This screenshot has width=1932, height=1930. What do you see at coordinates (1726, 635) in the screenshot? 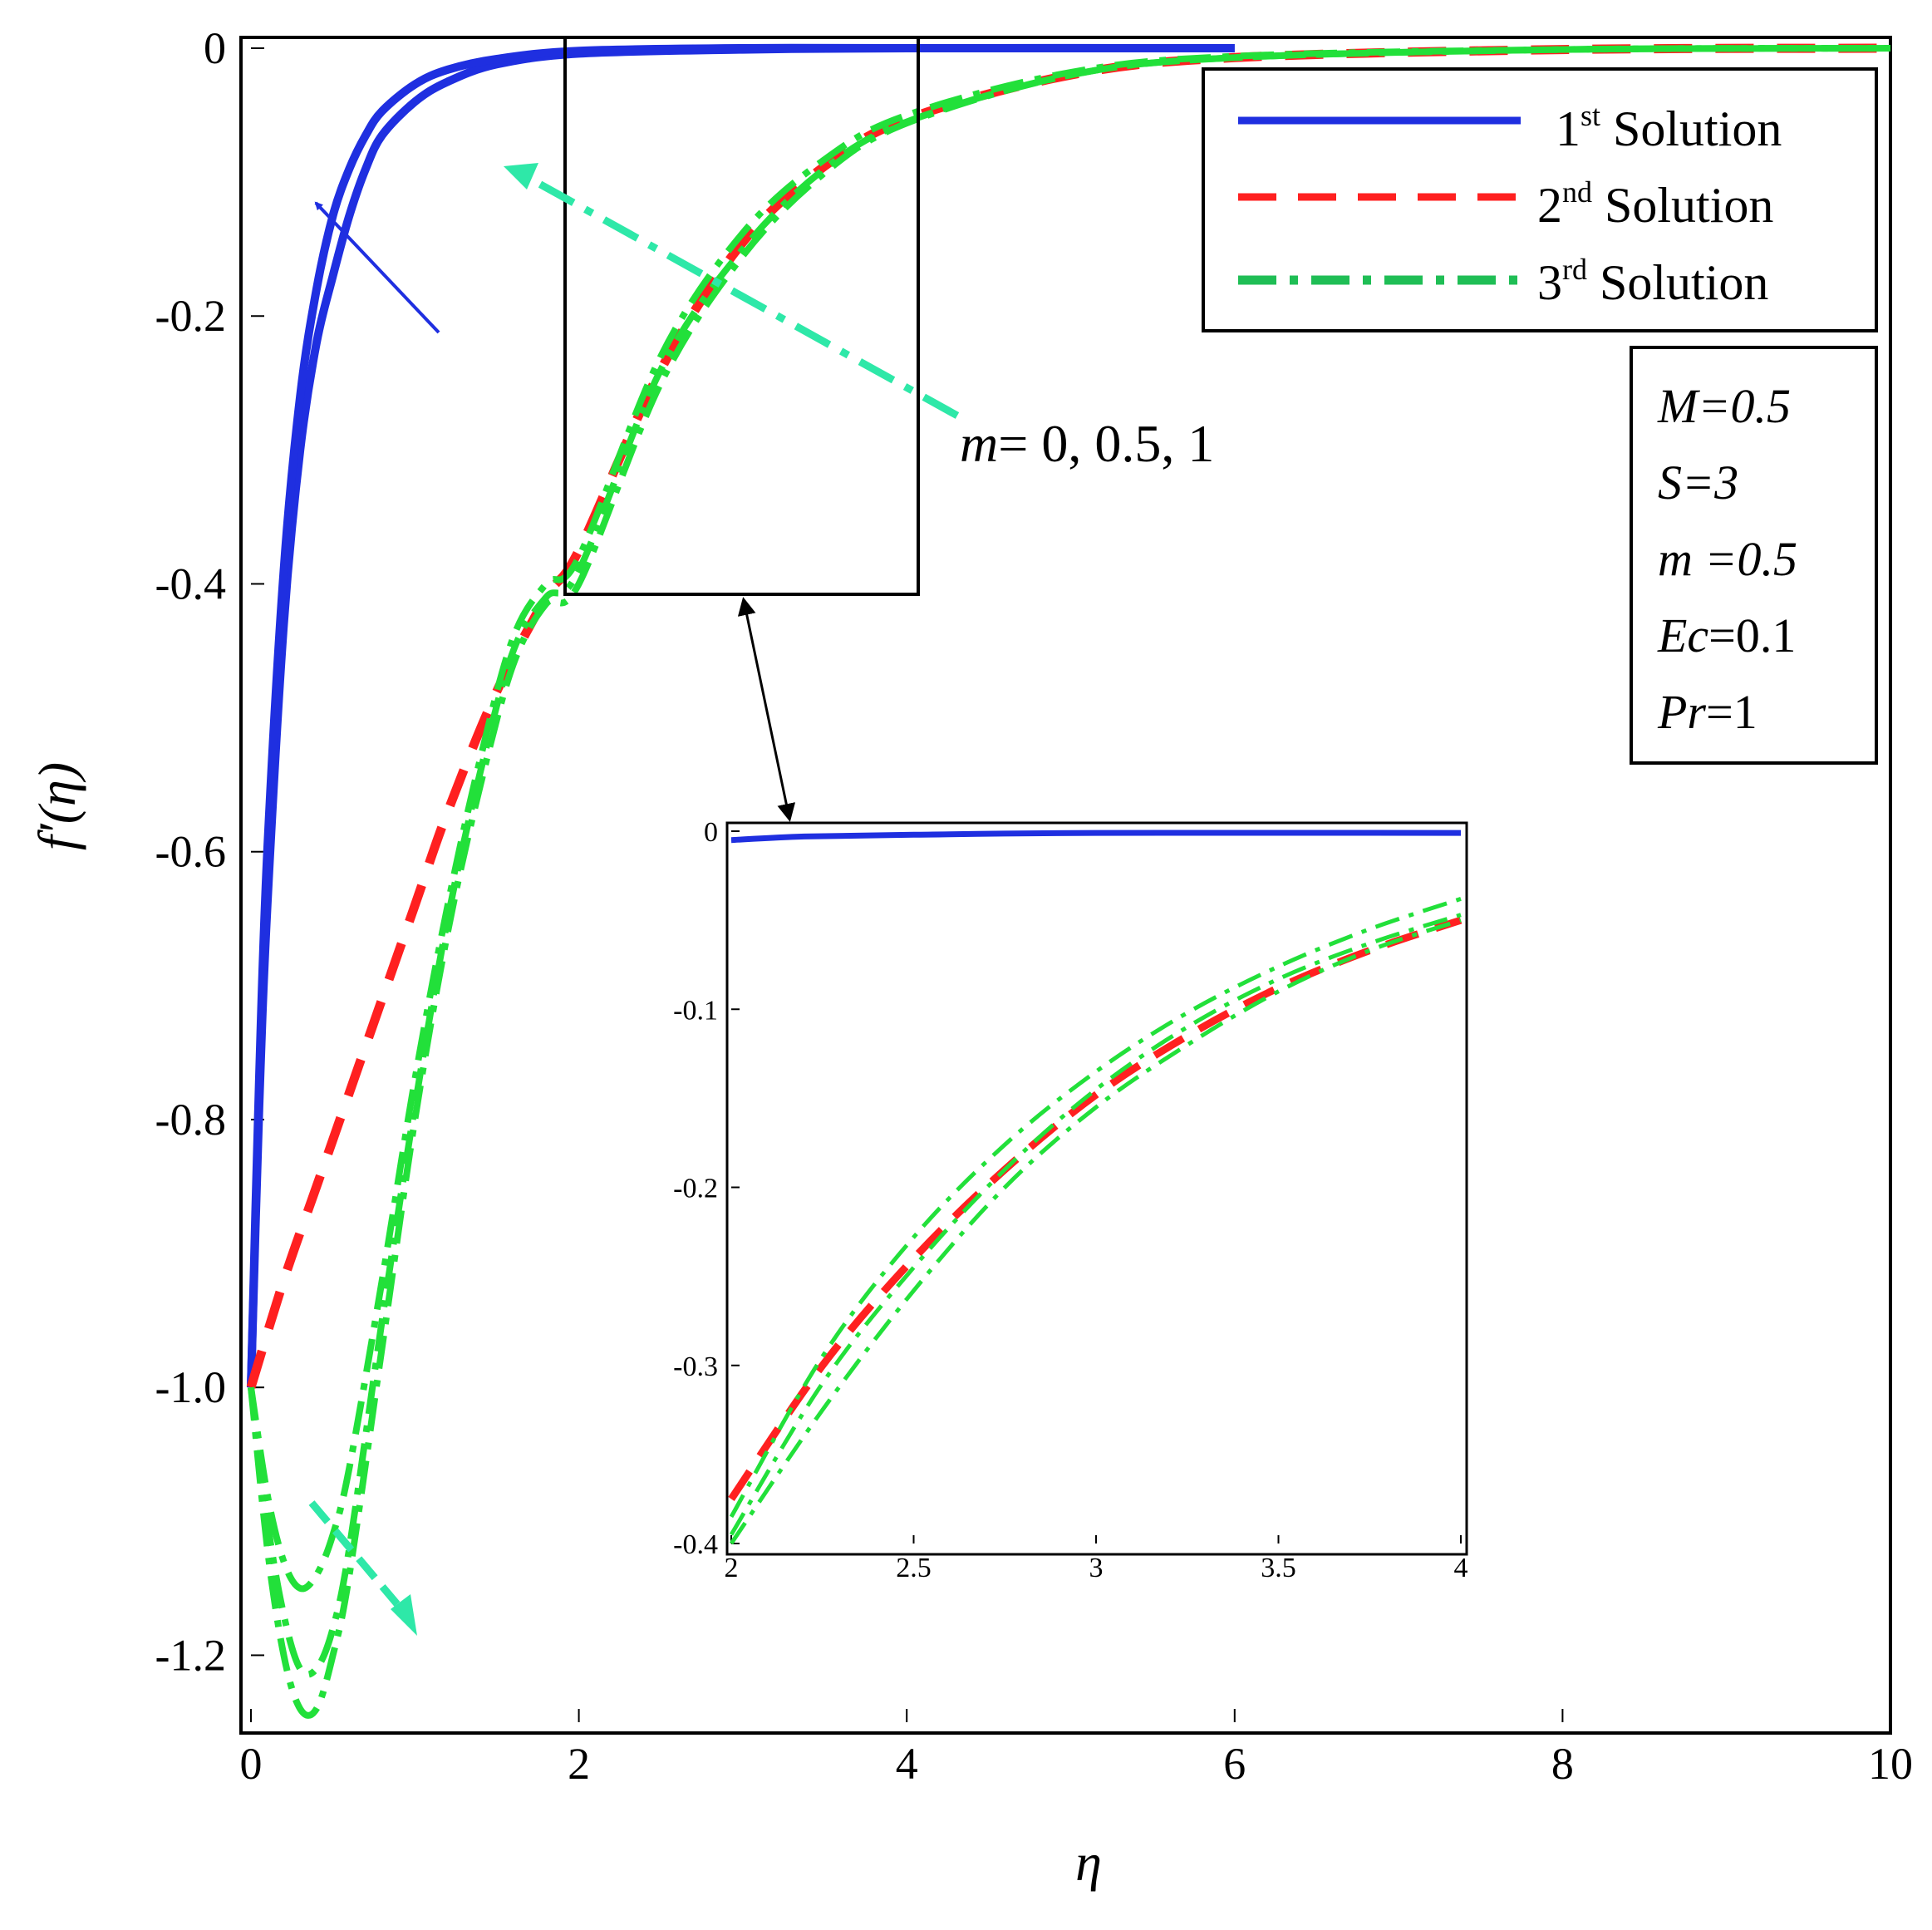
I see `param-Ec: Ec=0.1` at bounding box center [1726, 635].